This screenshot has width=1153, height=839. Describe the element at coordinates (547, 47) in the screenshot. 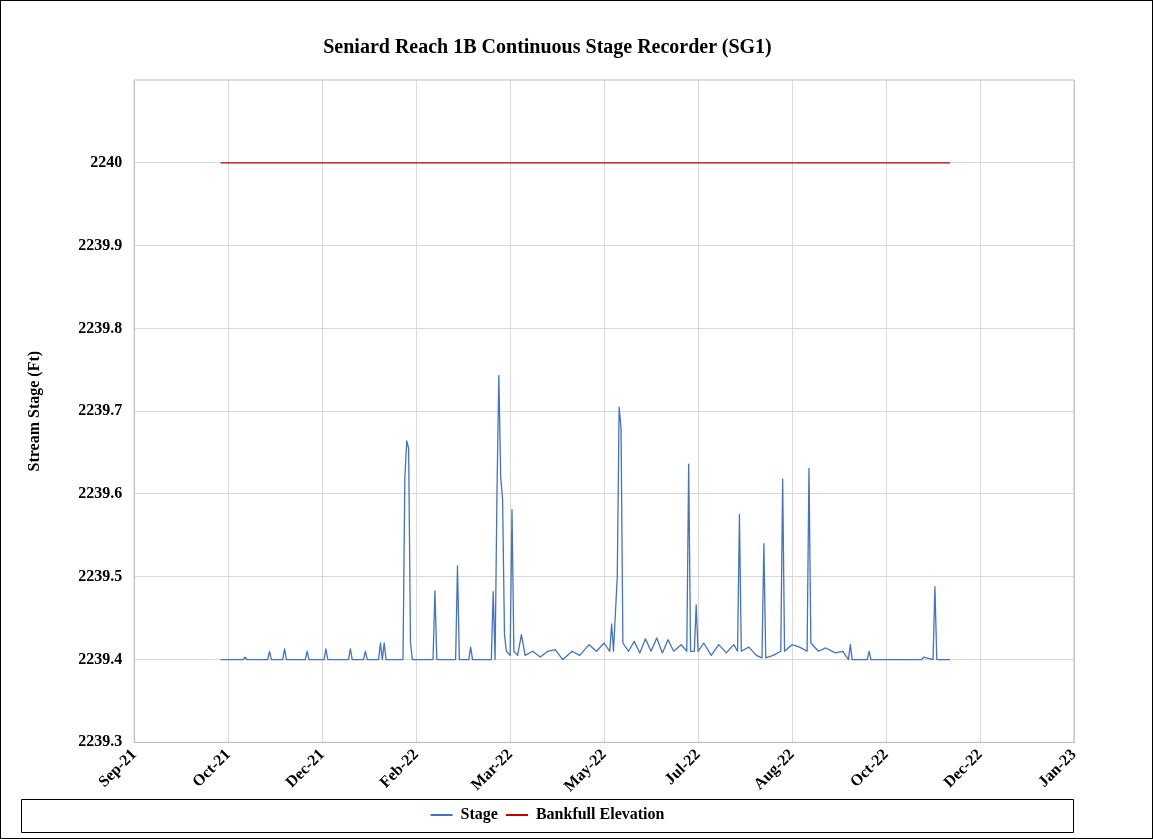

I see `chart-title: Seniard Reach 1B Continuous Stage Recorder (SG1)` at that location.